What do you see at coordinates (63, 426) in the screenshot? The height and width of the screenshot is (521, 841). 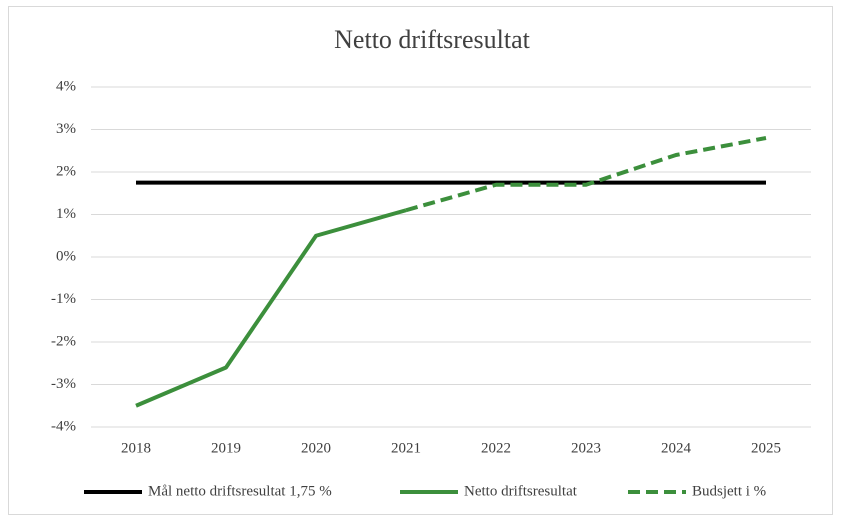 I see `y-tick-label: -4%` at bounding box center [63, 426].